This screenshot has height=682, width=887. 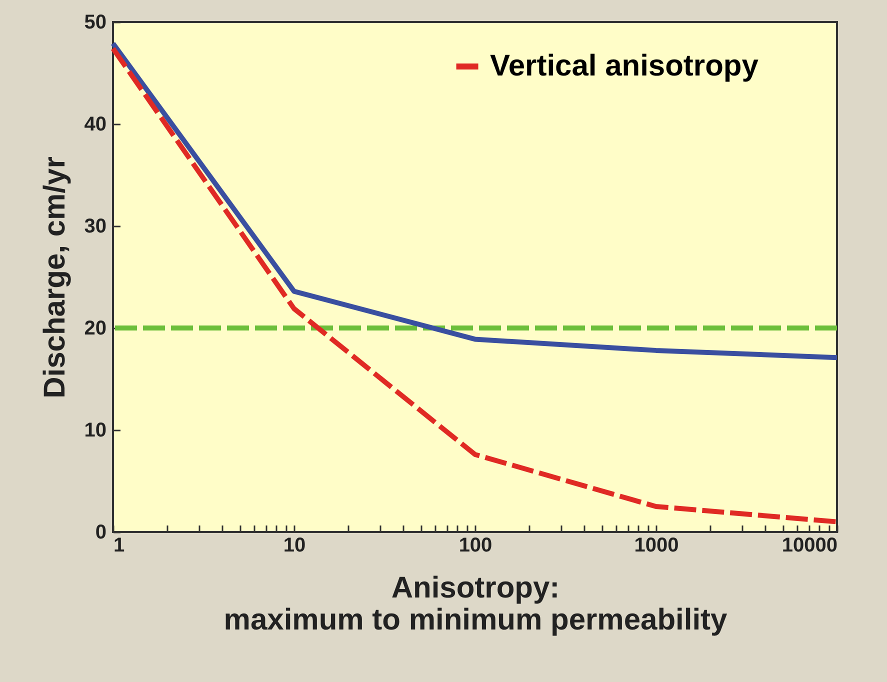 I want to click on y-tick-label: 10, so click(x=95, y=431).